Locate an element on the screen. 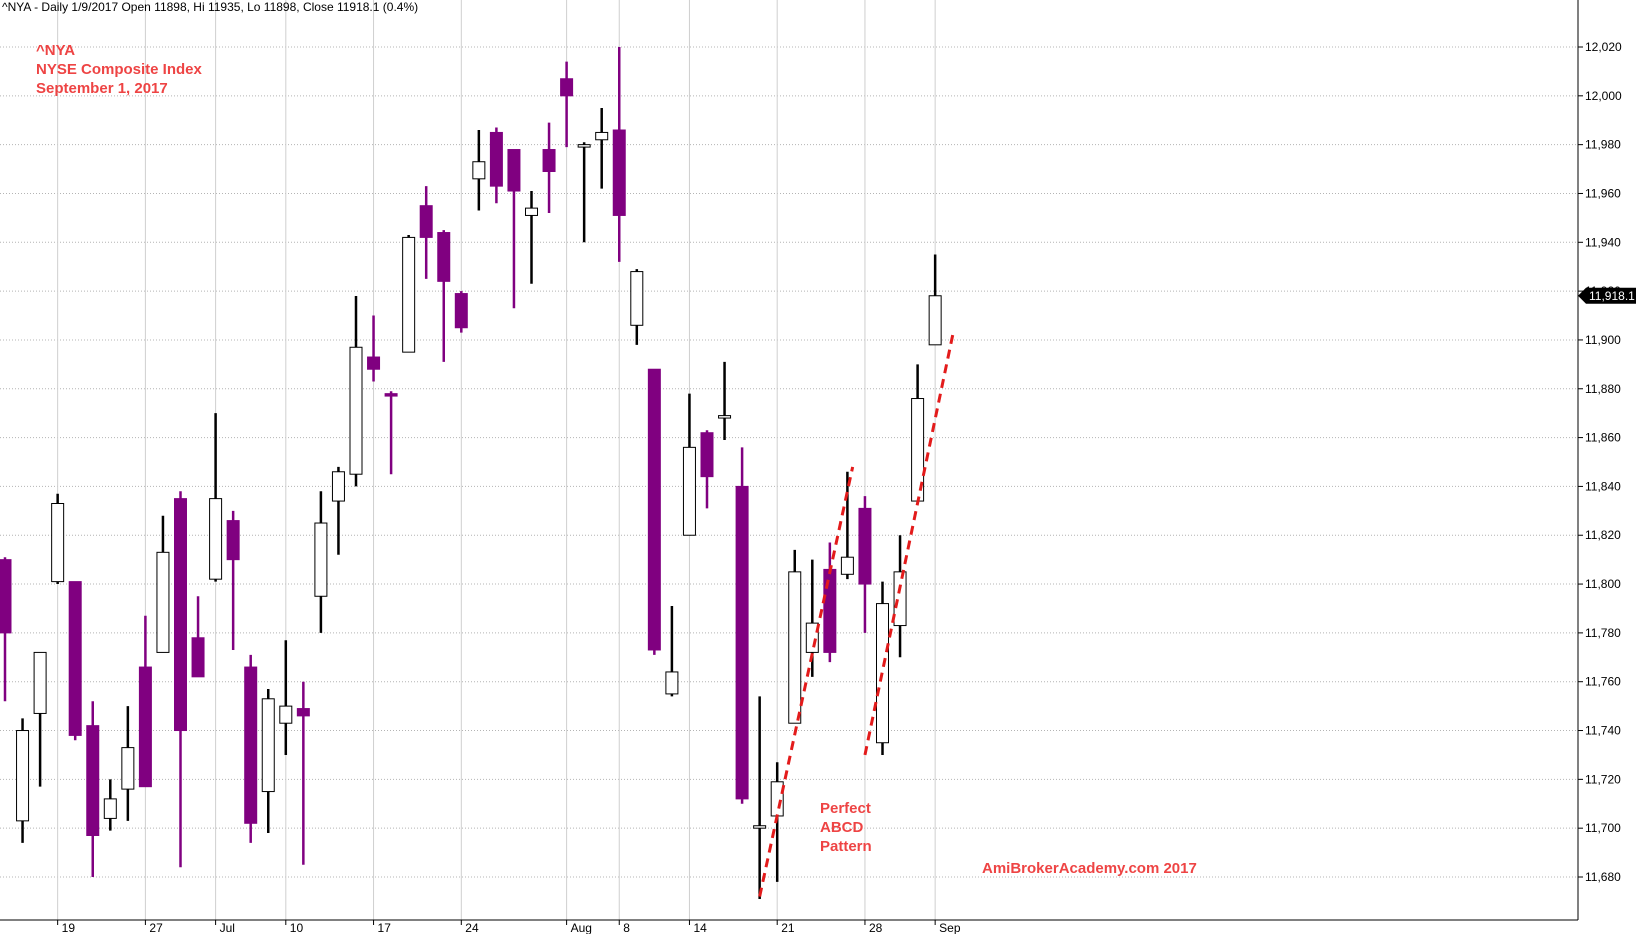 The height and width of the screenshot is (934, 1640). watermark-text: AmiBrokerAcademy.com 2017 is located at coordinates (1089, 868).